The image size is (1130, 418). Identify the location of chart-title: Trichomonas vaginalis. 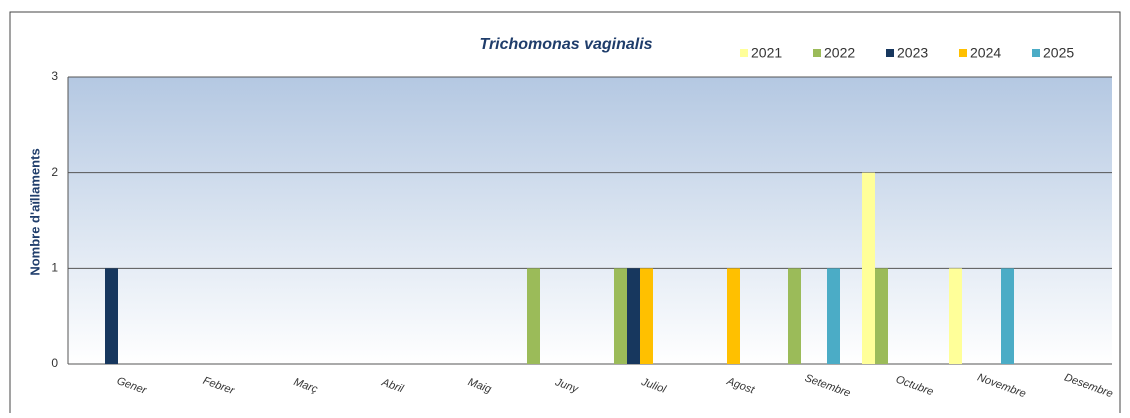
(565, 44).